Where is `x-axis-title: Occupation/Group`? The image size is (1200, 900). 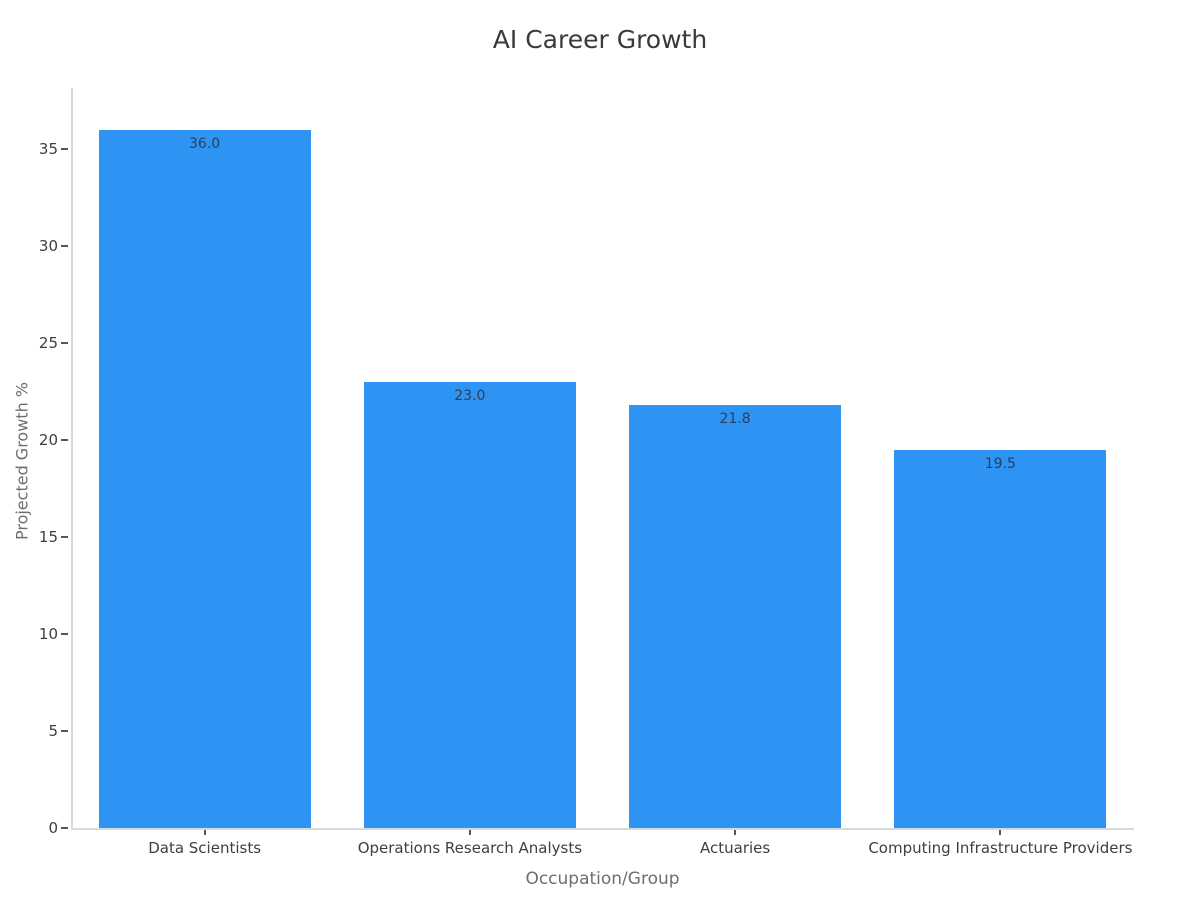
x-axis-title: Occupation/Group is located at coordinates (602, 879).